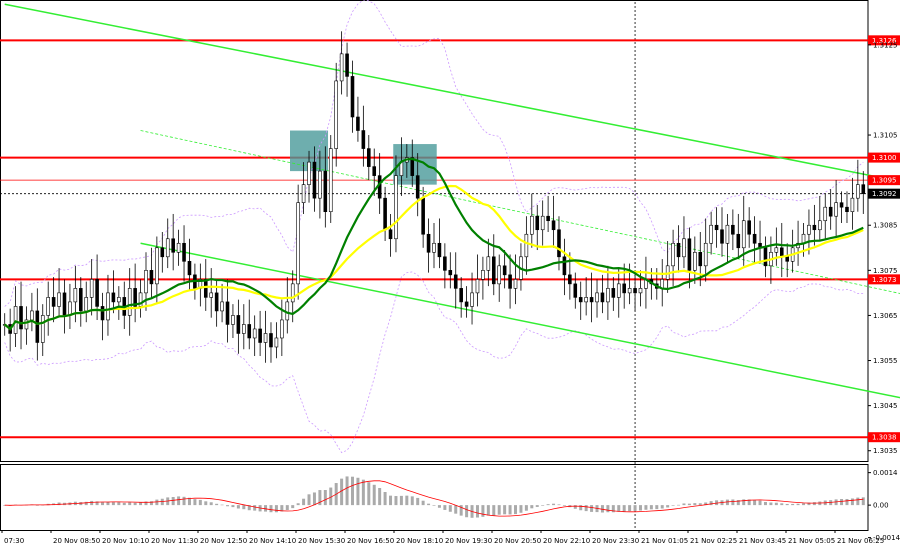  Describe the element at coordinates (885, 226) in the screenshot. I see `y-tick-label: 1.3085` at that location.